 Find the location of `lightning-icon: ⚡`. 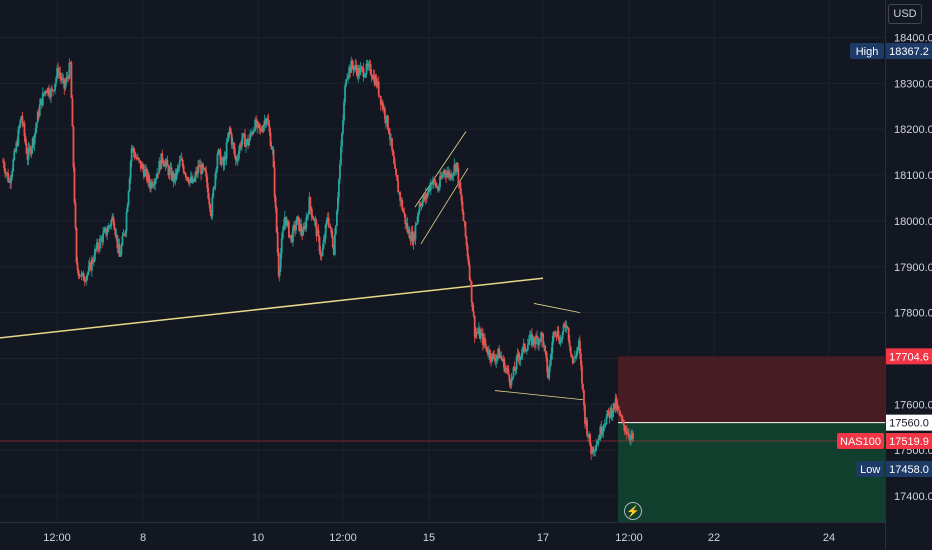

lightning-icon: ⚡ is located at coordinates (633, 511).